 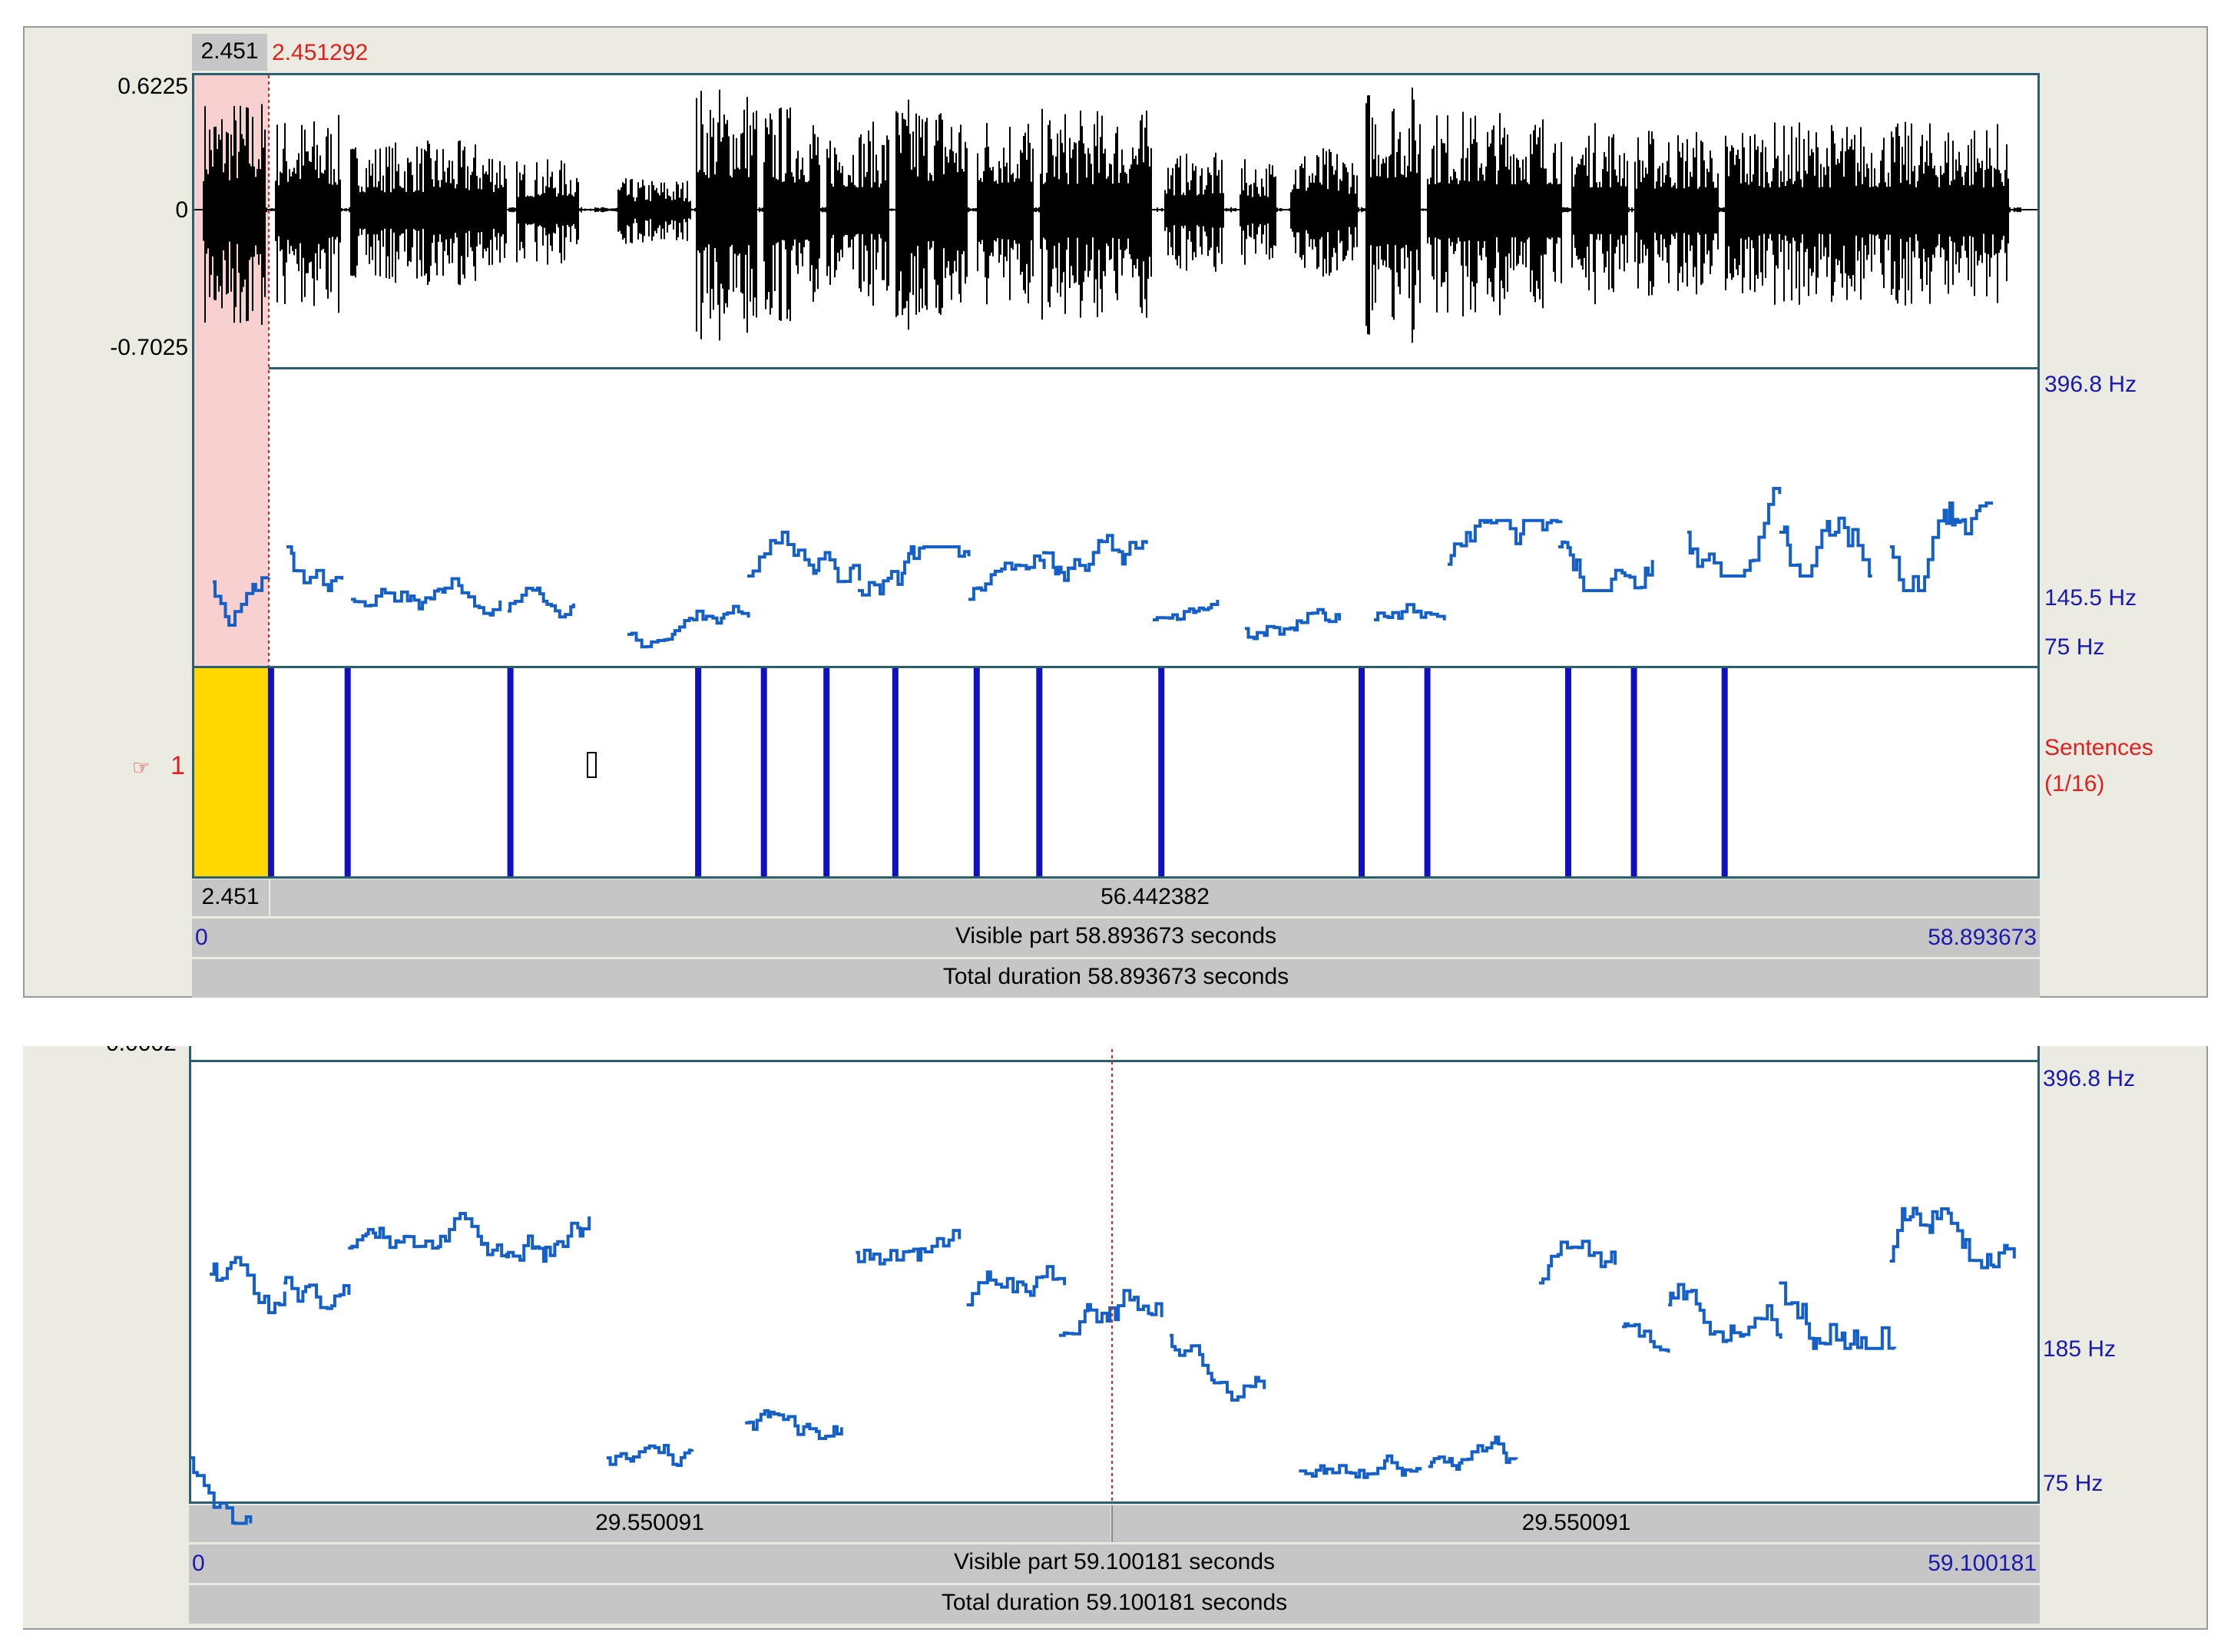 I want to click on visible-end-2: 59.100181, so click(x=1982, y=1563).